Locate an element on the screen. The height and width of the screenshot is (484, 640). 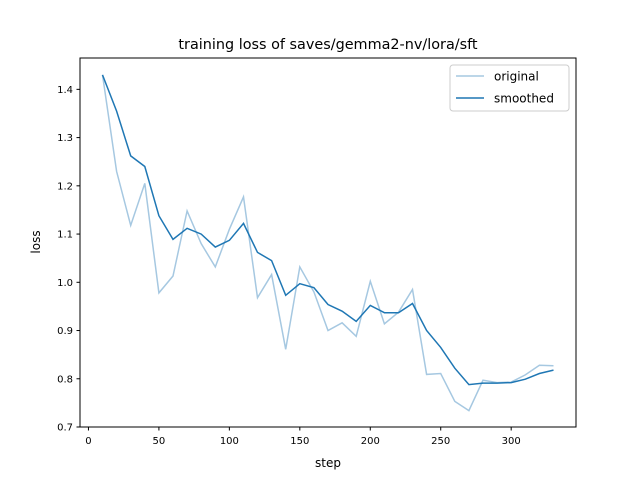
y-tick-label: 1.4 is located at coordinates (65, 90).